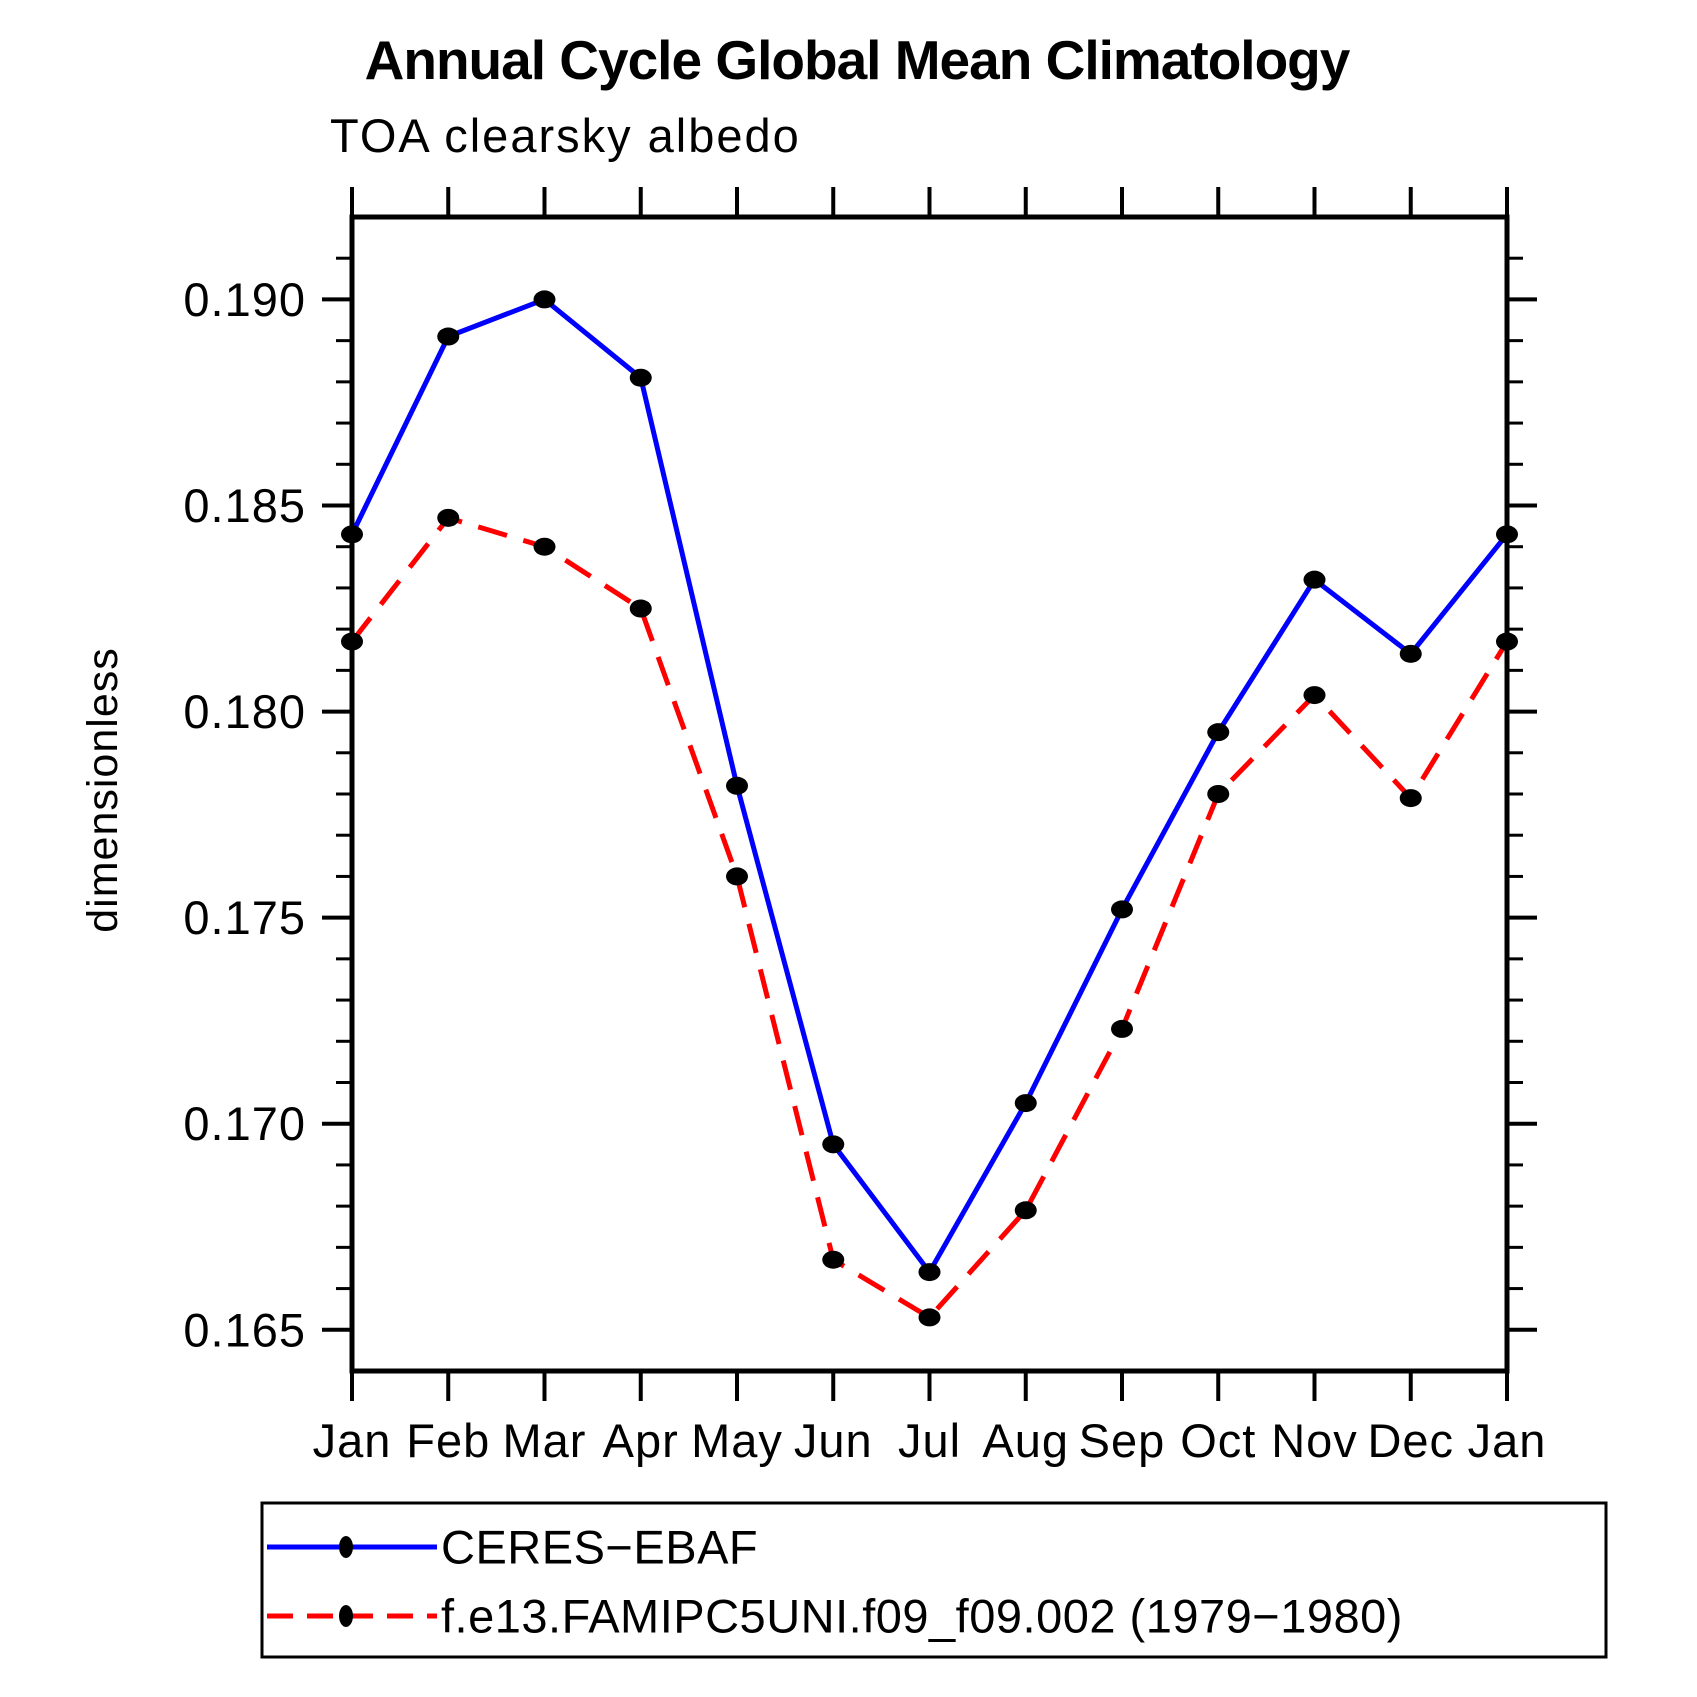  Describe the element at coordinates (833, 1440) in the screenshot. I see `x-tick-label: Jun` at that location.